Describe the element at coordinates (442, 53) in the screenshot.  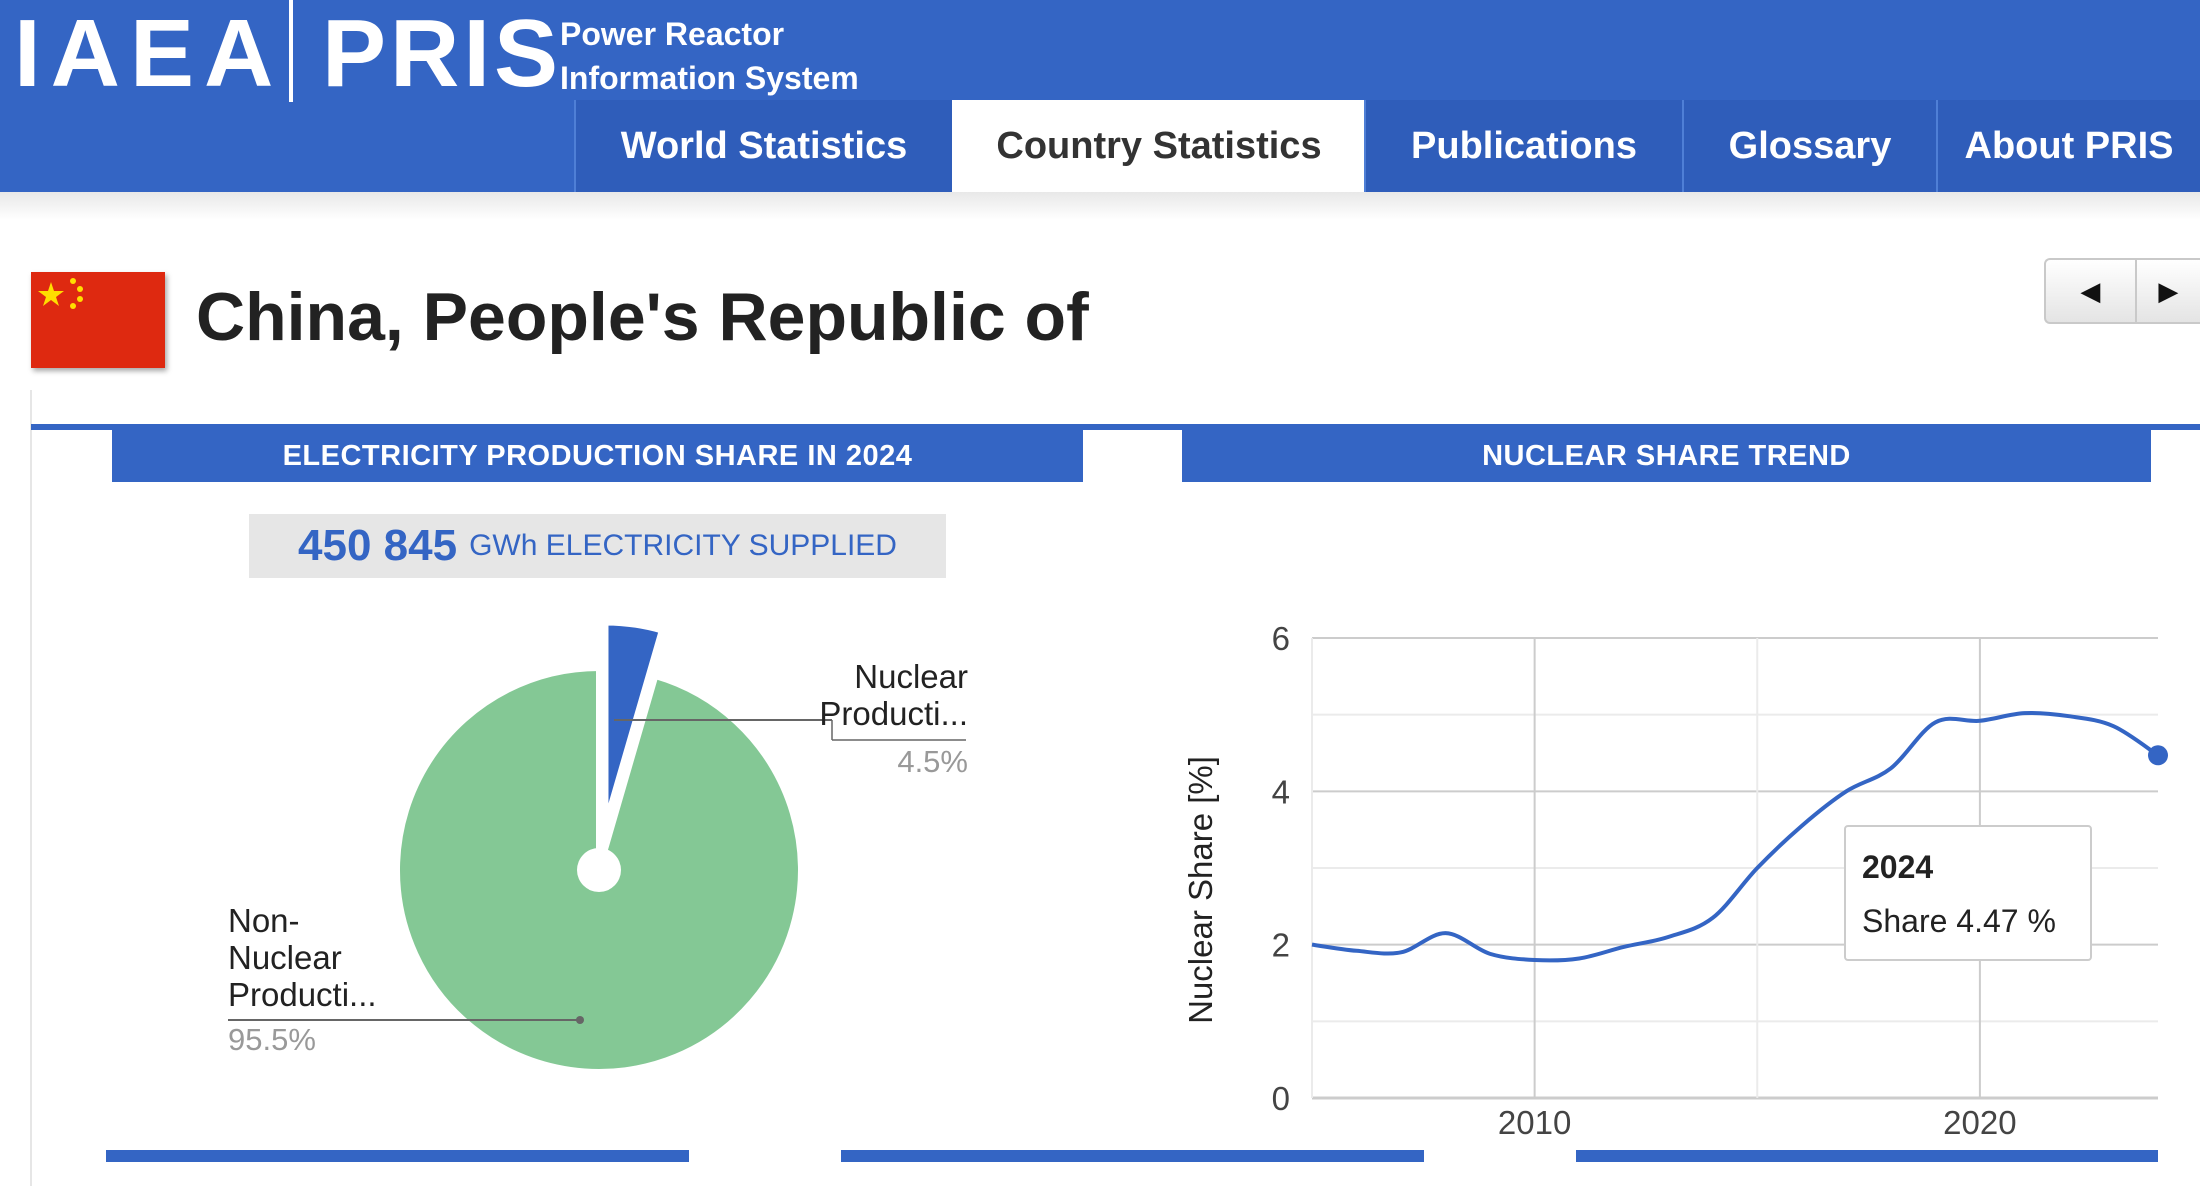
I see `pris-logo: PRIS` at that location.